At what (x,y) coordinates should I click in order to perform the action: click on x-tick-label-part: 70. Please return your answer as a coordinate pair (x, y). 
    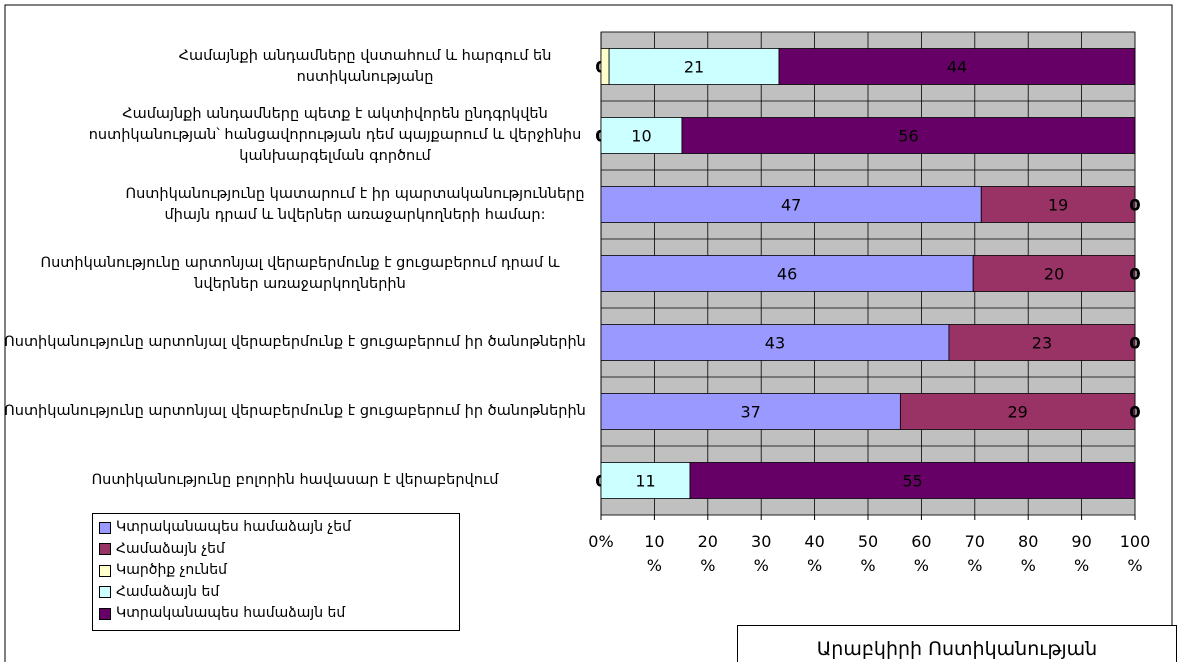
    Looking at the image, I should click on (975, 541).